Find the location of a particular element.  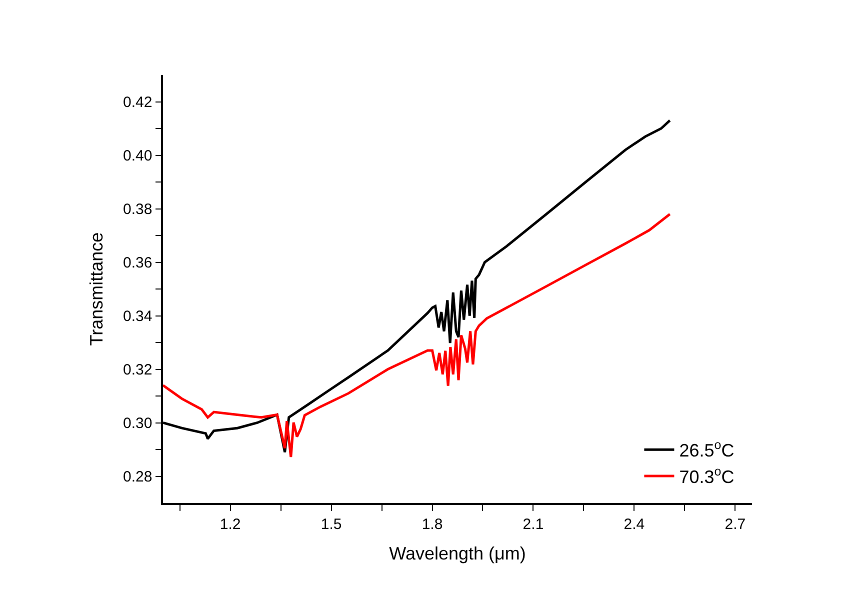

x-tick-label: 2.7 is located at coordinates (735, 524).